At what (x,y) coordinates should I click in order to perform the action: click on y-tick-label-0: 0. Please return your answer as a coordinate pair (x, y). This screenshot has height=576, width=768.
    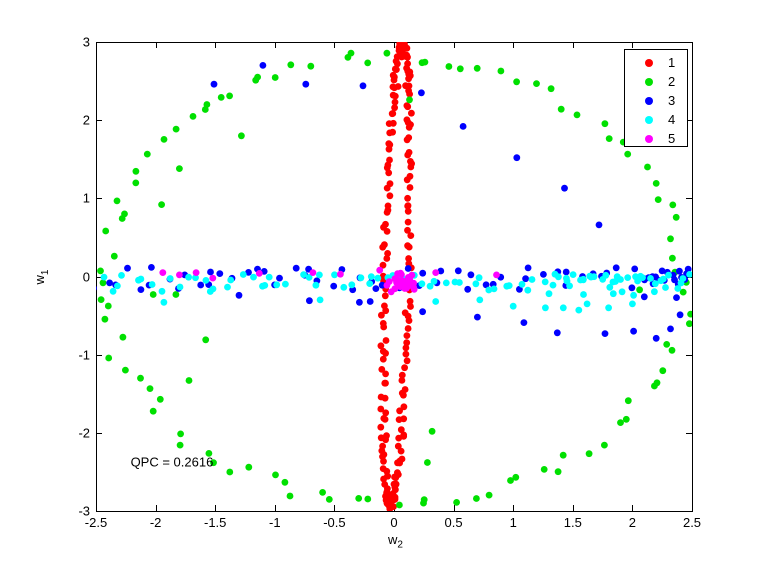
    Looking at the image, I should click on (86, 276).